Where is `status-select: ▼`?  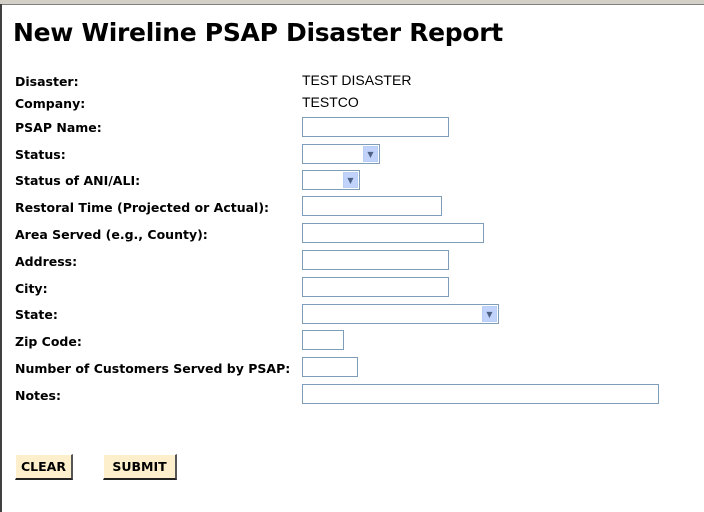
status-select: ▼ is located at coordinates (341, 154).